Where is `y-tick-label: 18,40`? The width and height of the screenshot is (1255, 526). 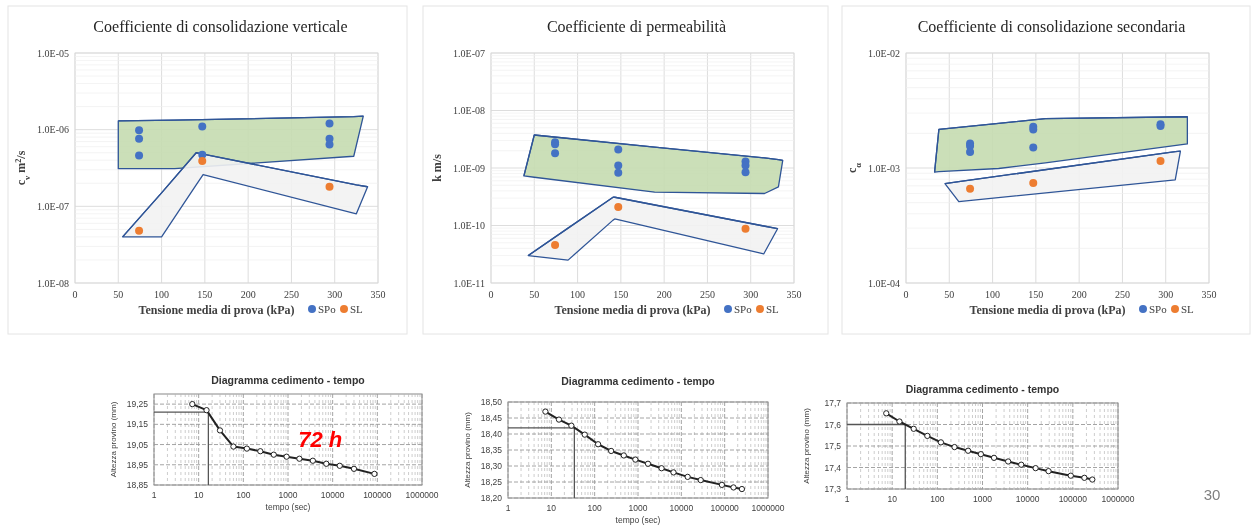 y-tick-label: 18,40 is located at coordinates (491, 434).